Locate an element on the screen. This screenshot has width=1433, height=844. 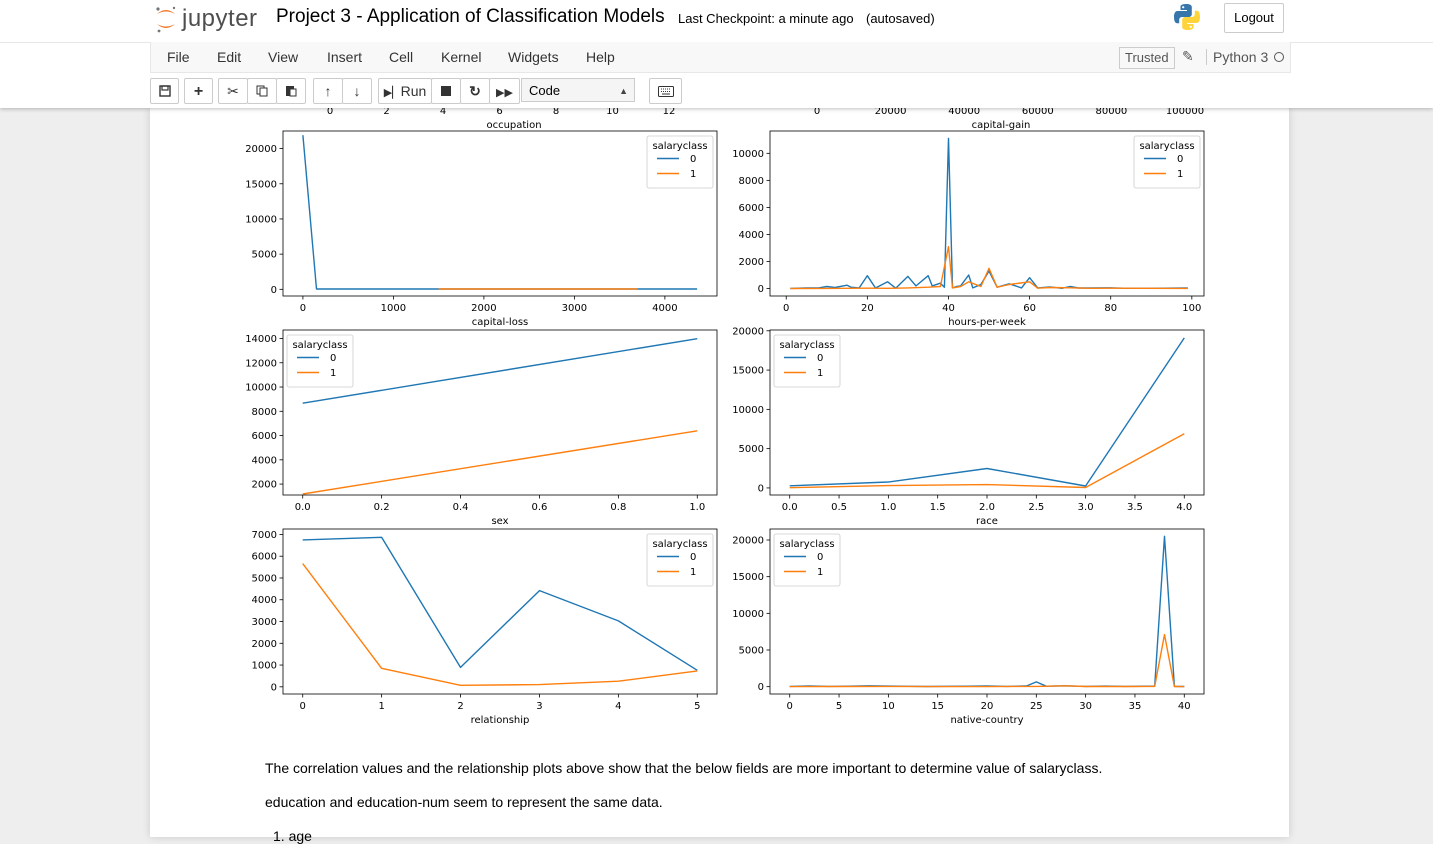
y-tick-label: 15000 is located at coordinates (748, 577).